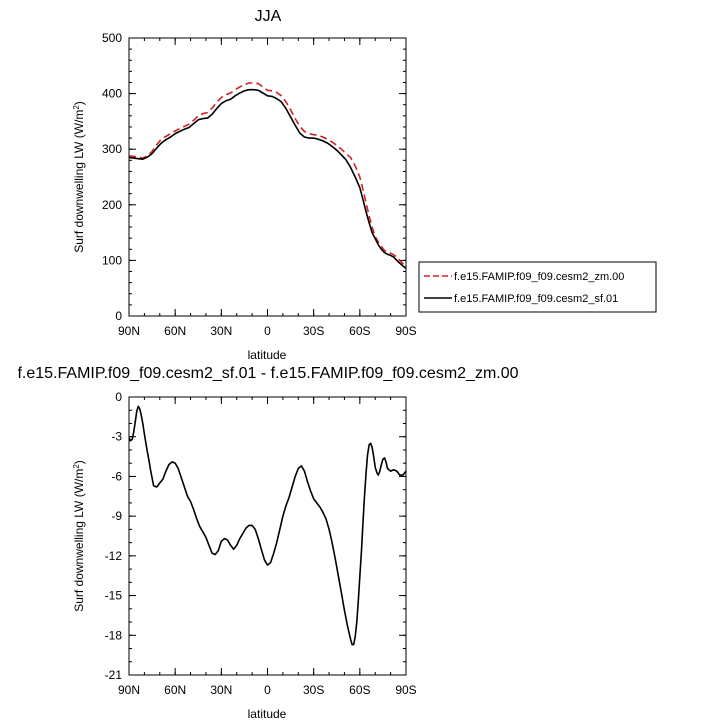  Describe the element at coordinates (112, 205) in the screenshot. I see `top-y-tick-label: 200` at that location.